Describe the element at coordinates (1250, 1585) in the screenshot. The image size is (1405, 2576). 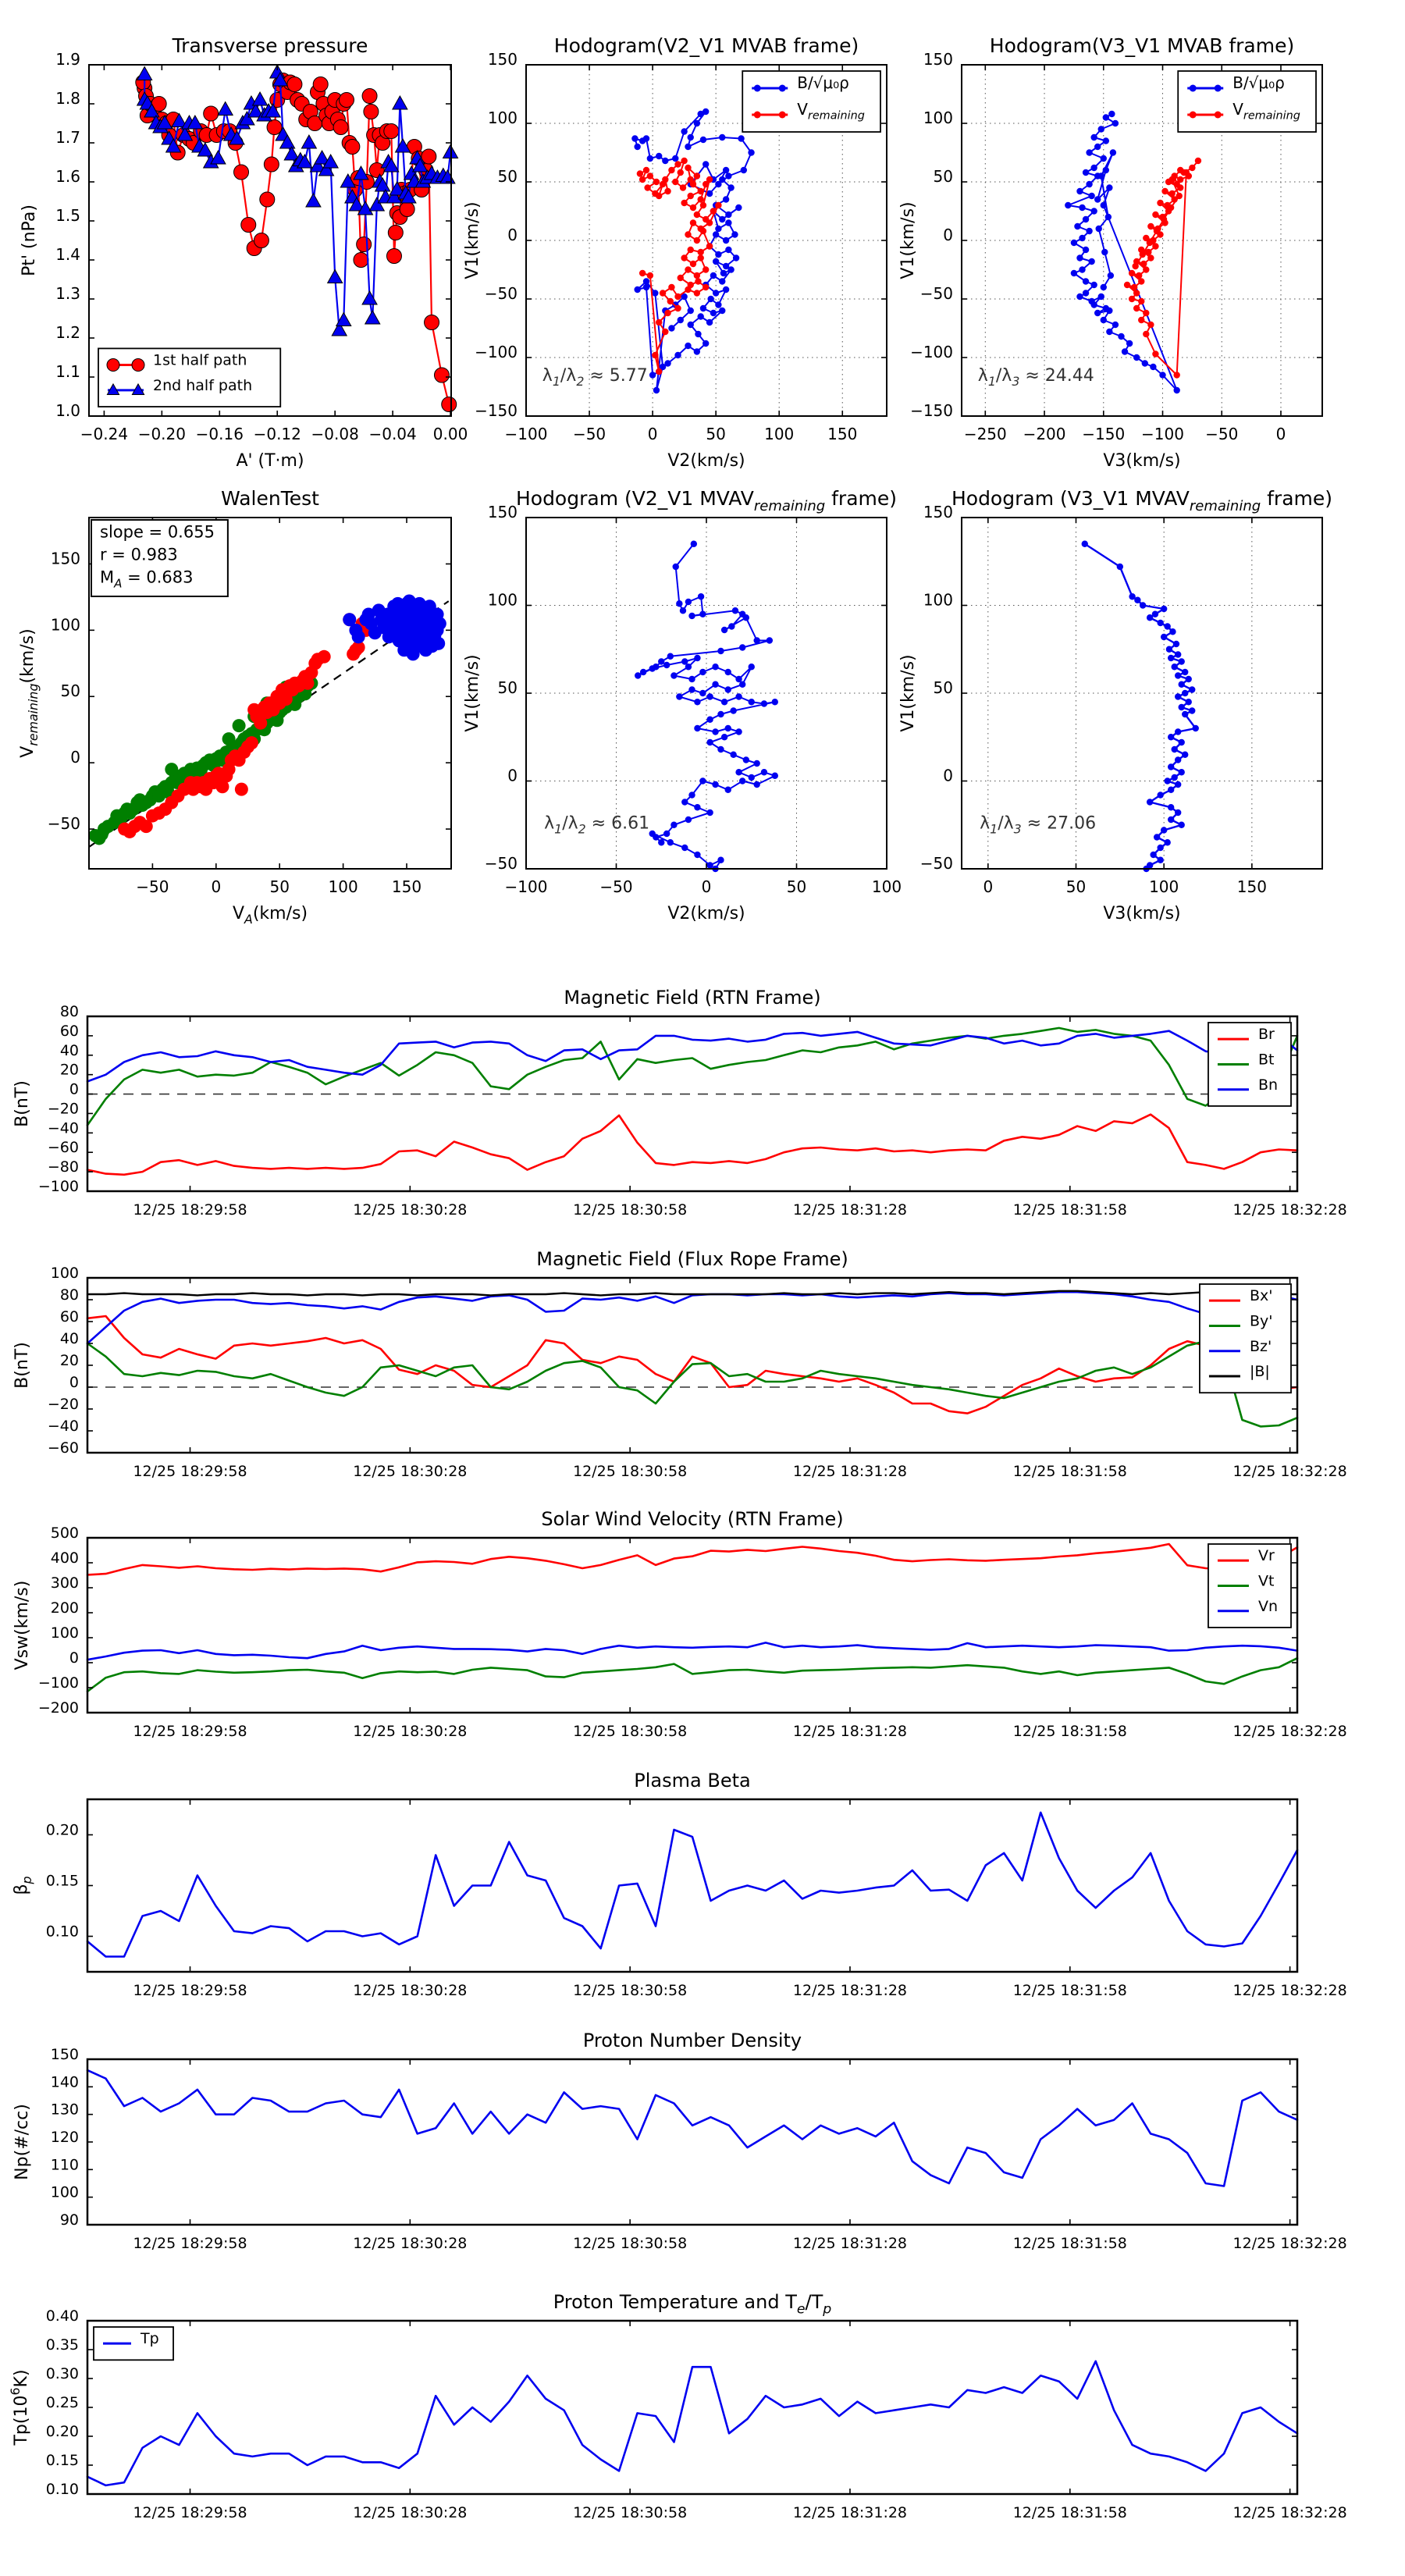
I see `ts3-legend: Vr Vt Vn` at that location.